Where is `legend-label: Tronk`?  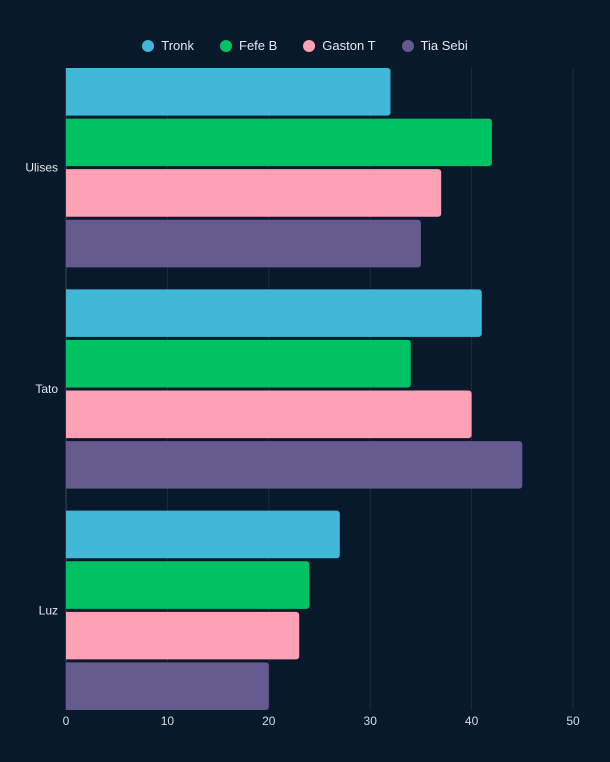 legend-label: Tronk is located at coordinates (177, 45).